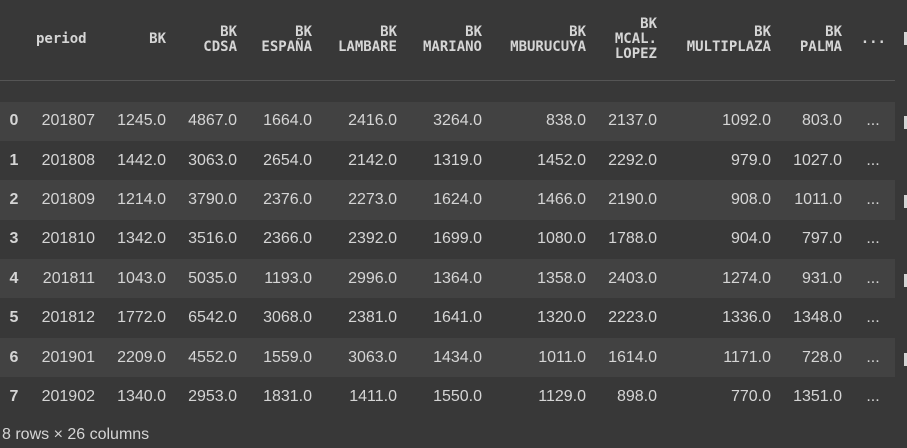 The image size is (907, 448). Describe the element at coordinates (363, 40) in the screenshot. I see `column-header-bk-lambare: BK LAMBARE` at that location.